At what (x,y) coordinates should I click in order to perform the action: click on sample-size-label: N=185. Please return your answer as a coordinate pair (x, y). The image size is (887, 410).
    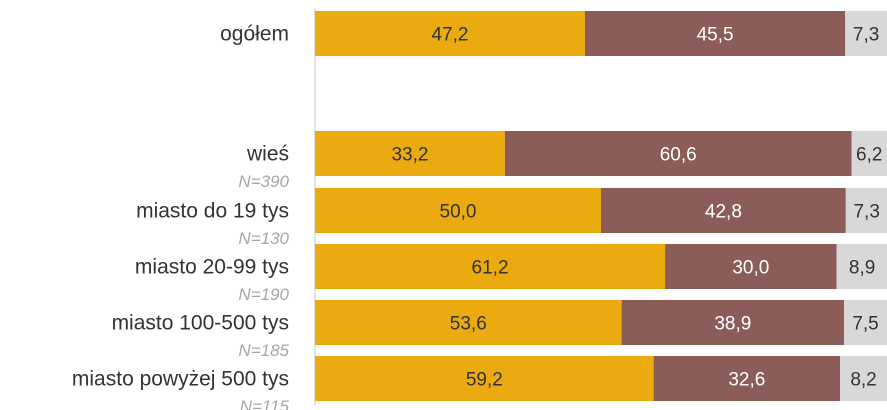
    Looking at the image, I should click on (263, 350).